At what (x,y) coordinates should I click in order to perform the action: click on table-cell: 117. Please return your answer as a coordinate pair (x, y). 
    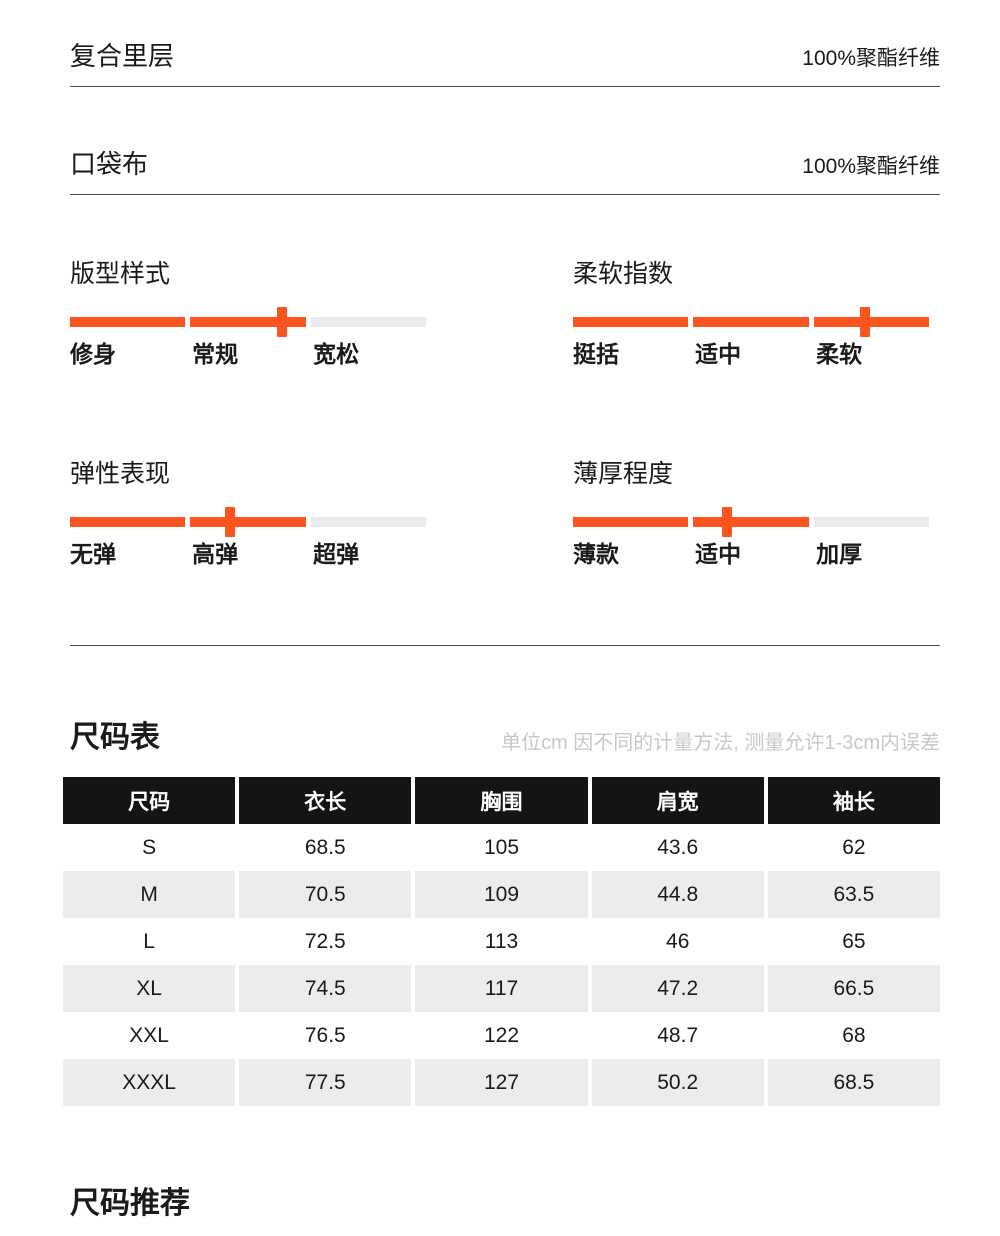
    Looking at the image, I should click on (501, 988).